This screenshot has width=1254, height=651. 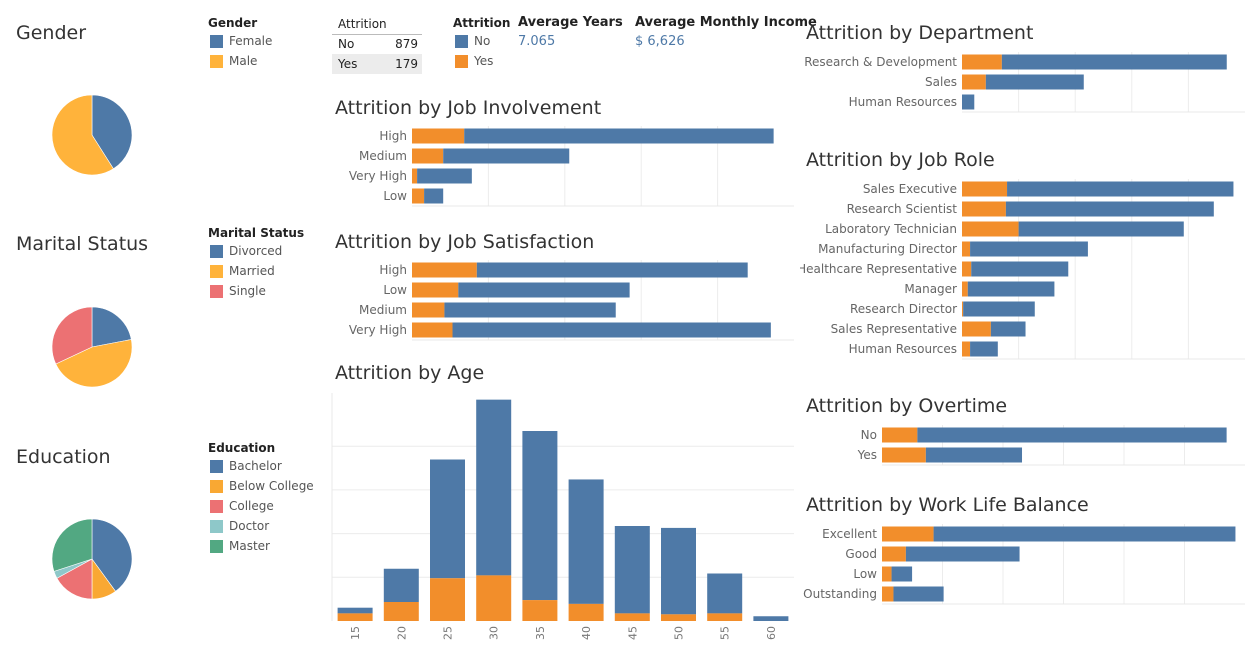 I want to click on bar-yes-sales-representative, so click(x=976, y=329).